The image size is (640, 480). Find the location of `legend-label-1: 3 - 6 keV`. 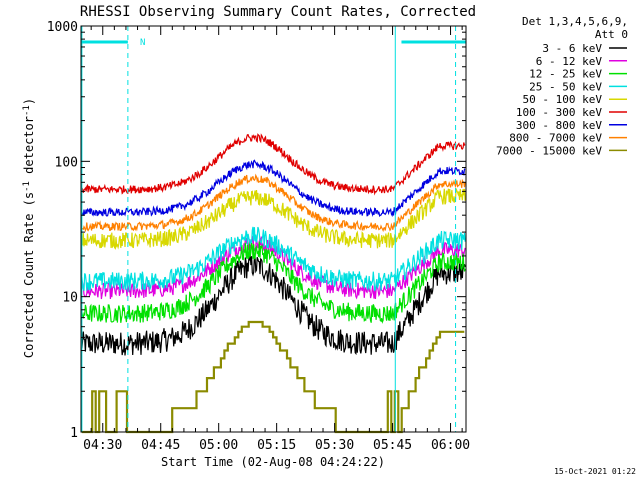

legend-label-1: 3 - 6 keV is located at coordinates (572, 48).